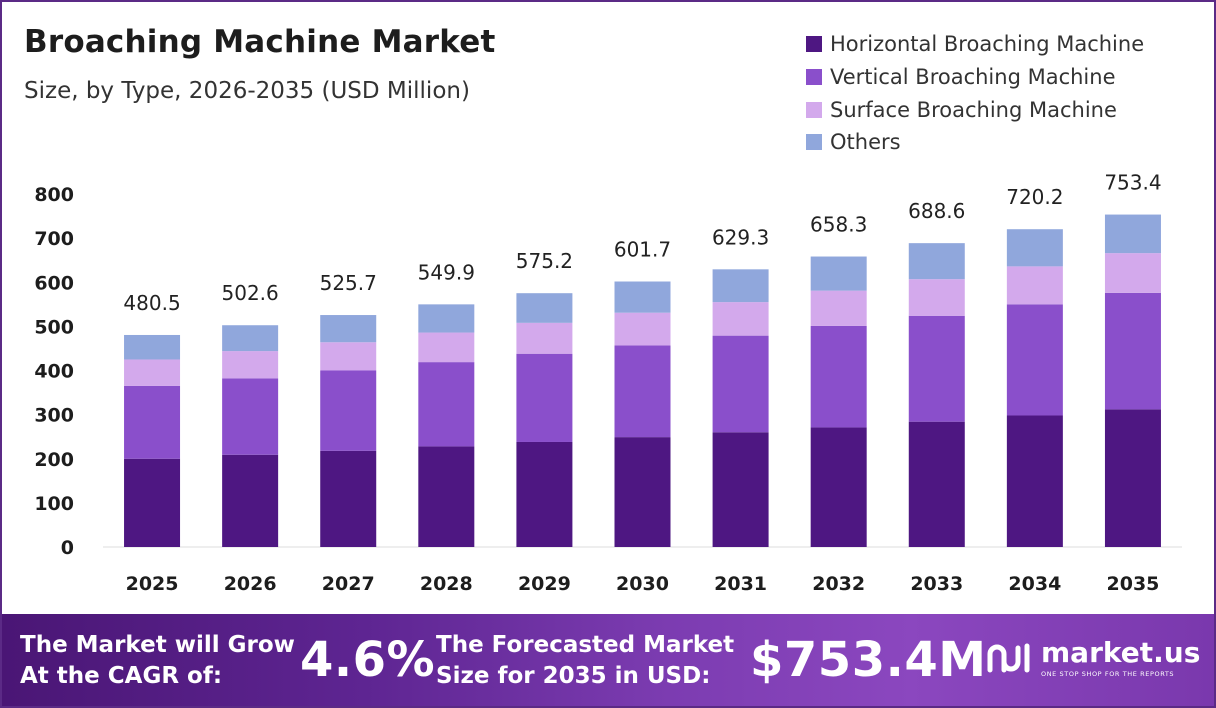 Image resolution: width=1216 pixels, height=708 pixels. What do you see at coordinates (54, 372) in the screenshot?
I see `y-tick-label: 400` at bounding box center [54, 372].